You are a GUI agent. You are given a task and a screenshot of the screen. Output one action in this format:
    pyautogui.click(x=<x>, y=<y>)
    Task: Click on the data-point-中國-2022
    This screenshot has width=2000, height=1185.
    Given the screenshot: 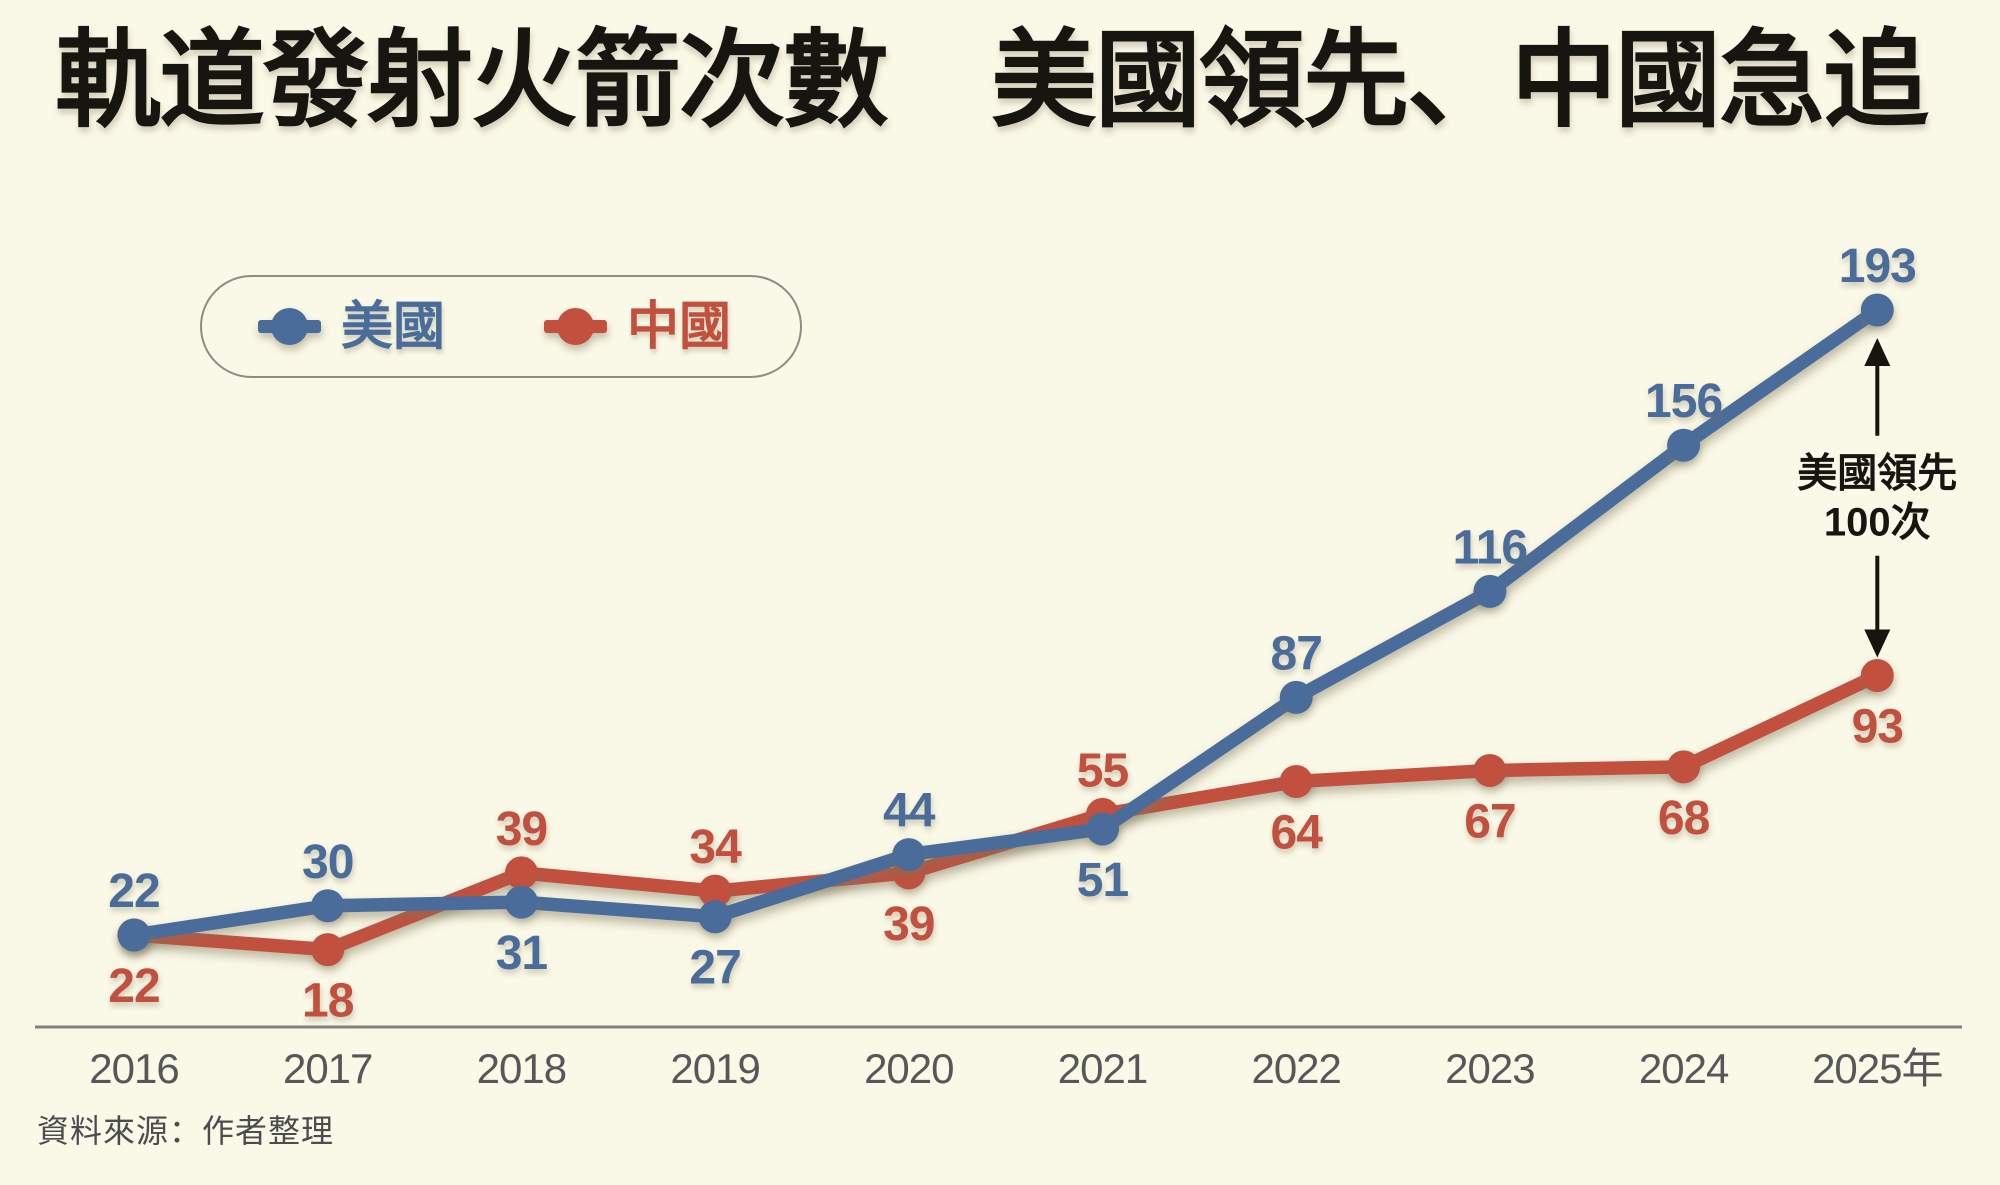 What is the action you would take?
    pyautogui.click(x=1296, y=781)
    